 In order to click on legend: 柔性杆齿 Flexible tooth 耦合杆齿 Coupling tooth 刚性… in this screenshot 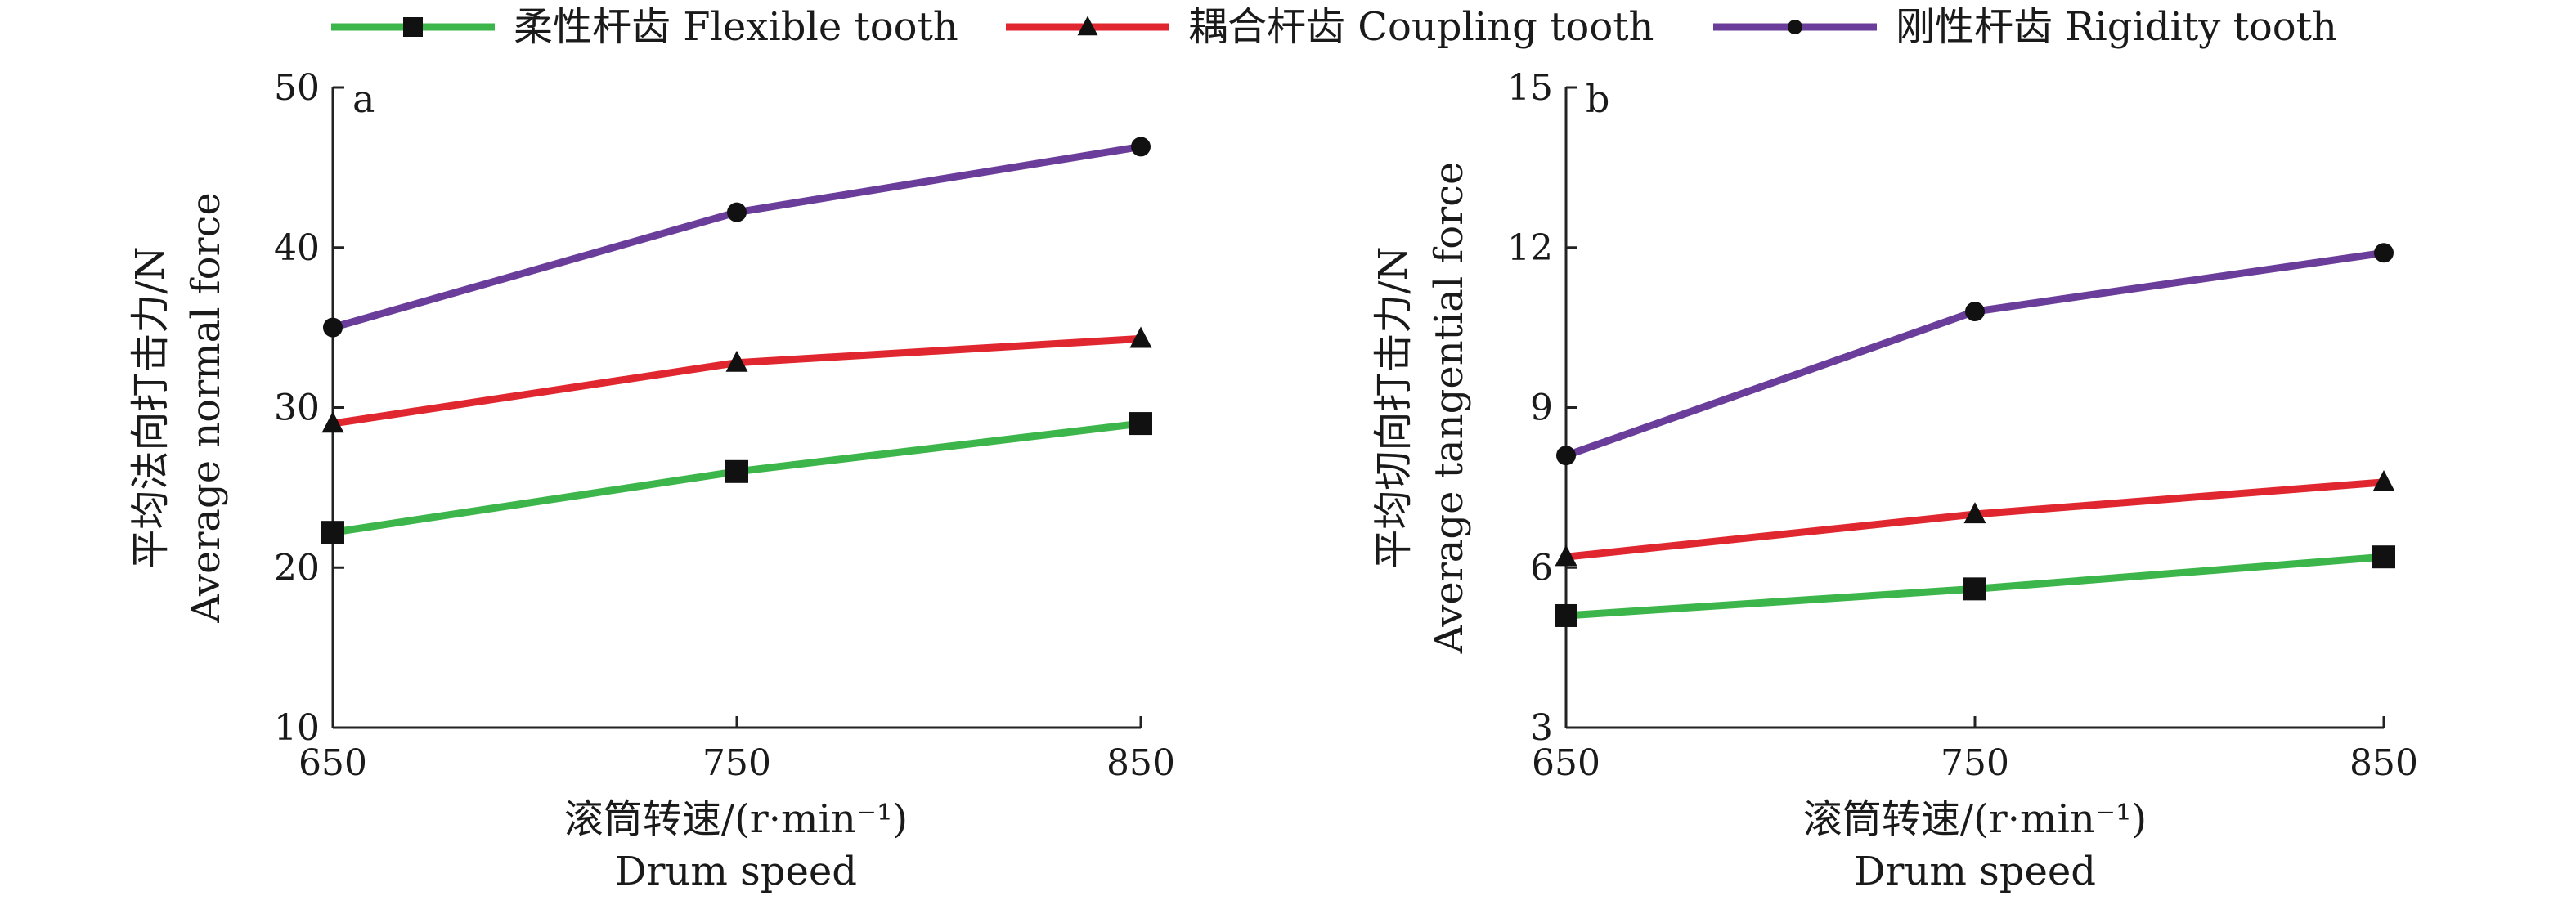, I will do `click(1334, 27)`.